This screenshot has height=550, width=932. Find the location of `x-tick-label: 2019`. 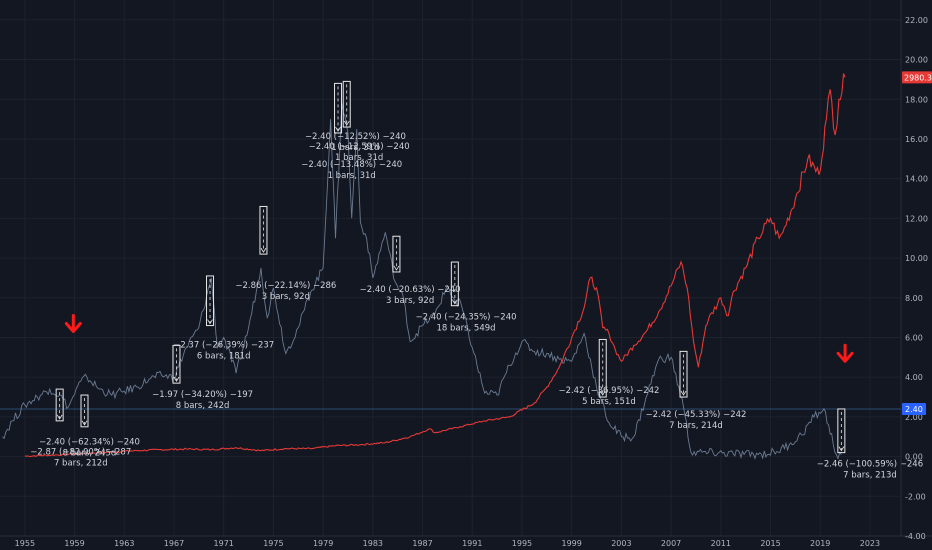

x-tick-label: 2019 is located at coordinates (820, 543).